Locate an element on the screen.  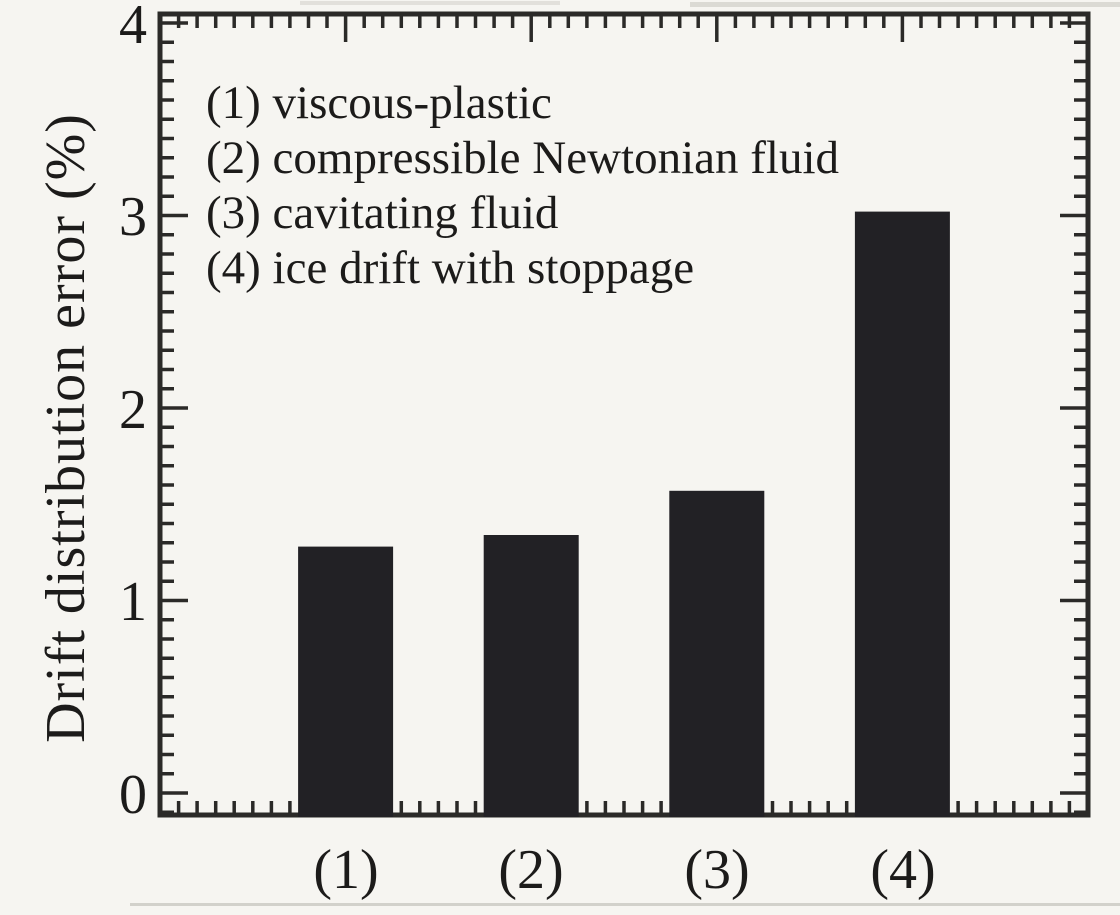
scan-artifact-top-left is located at coordinates (430, 3).